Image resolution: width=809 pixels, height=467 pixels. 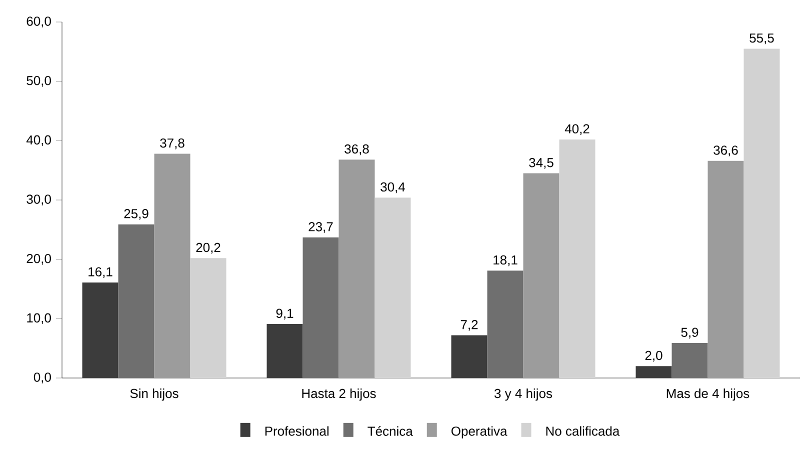 What do you see at coordinates (100, 272) in the screenshot?
I see `data-label: 16,1` at bounding box center [100, 272].